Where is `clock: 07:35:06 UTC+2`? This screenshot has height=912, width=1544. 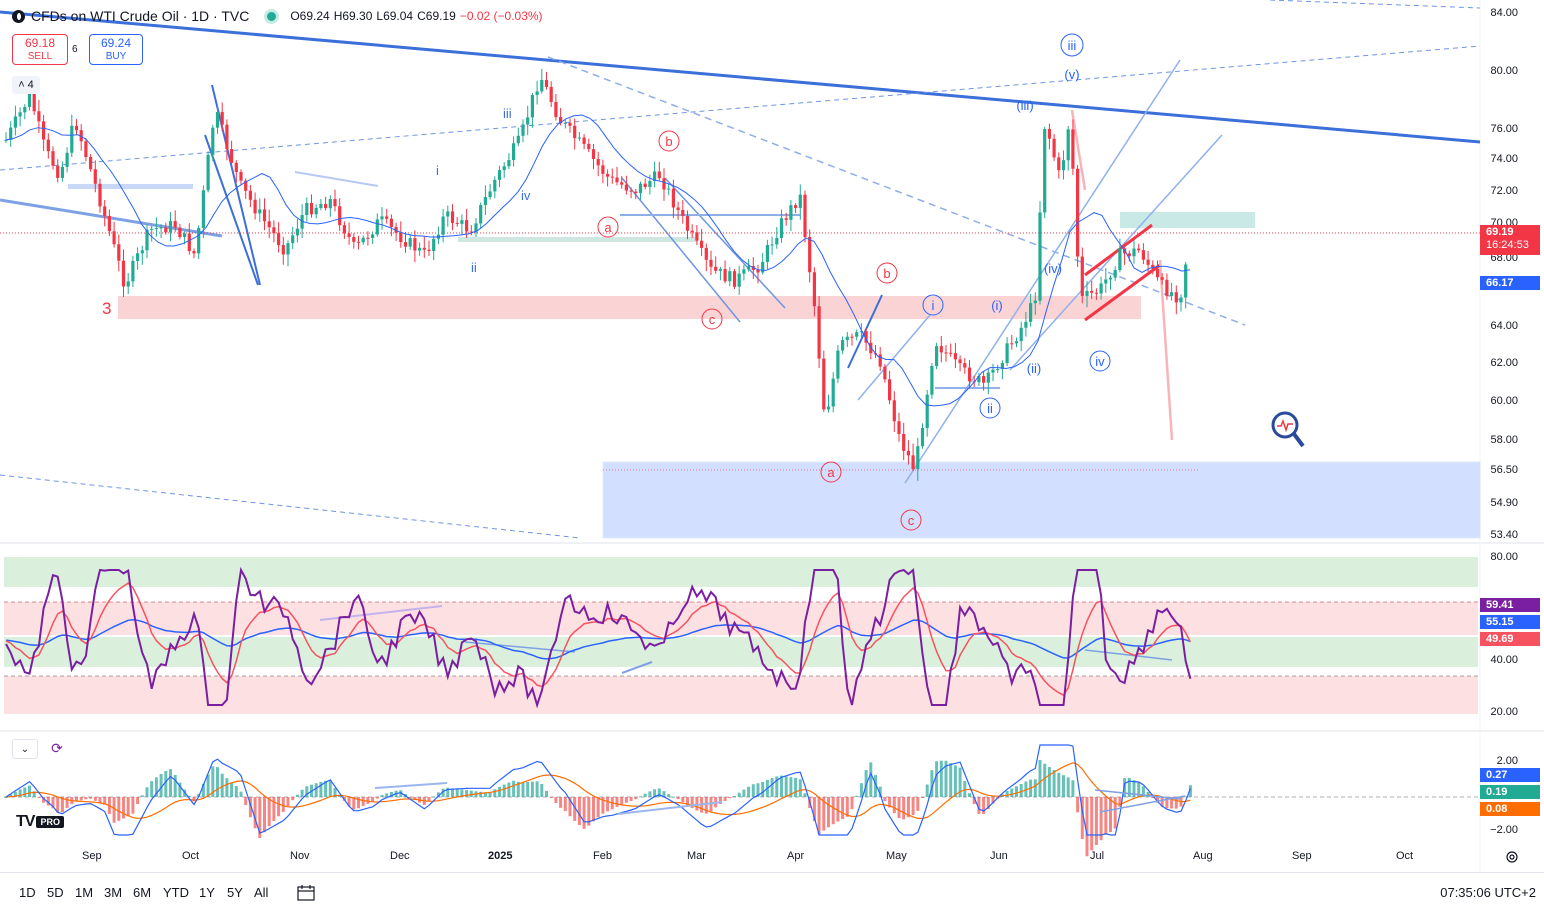 clock: 07:35:06 UTC+2 is located at coordinates (1488, 892).